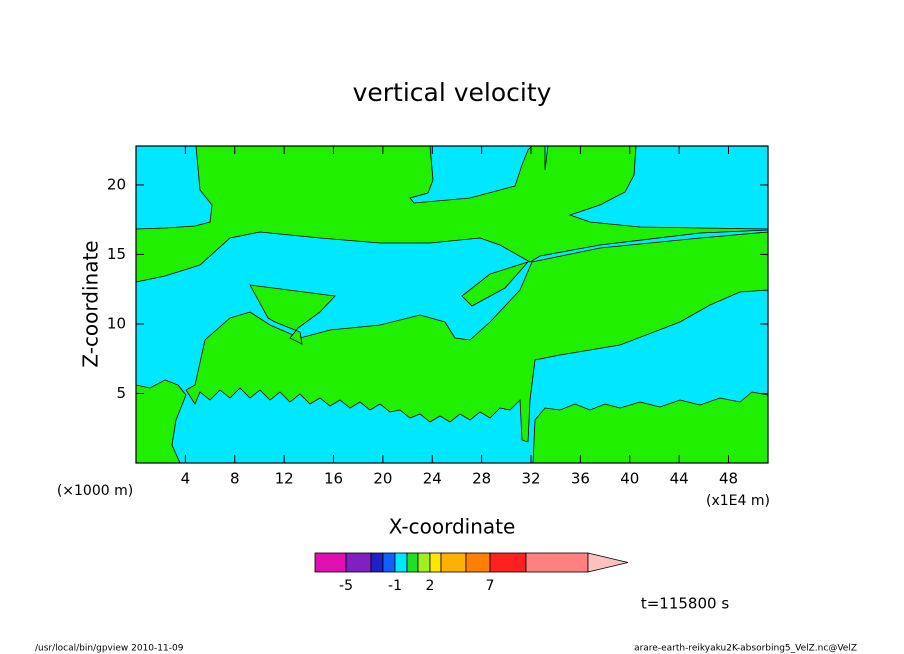  I want to click on time-label: t=115800 s, so click(685, 604).